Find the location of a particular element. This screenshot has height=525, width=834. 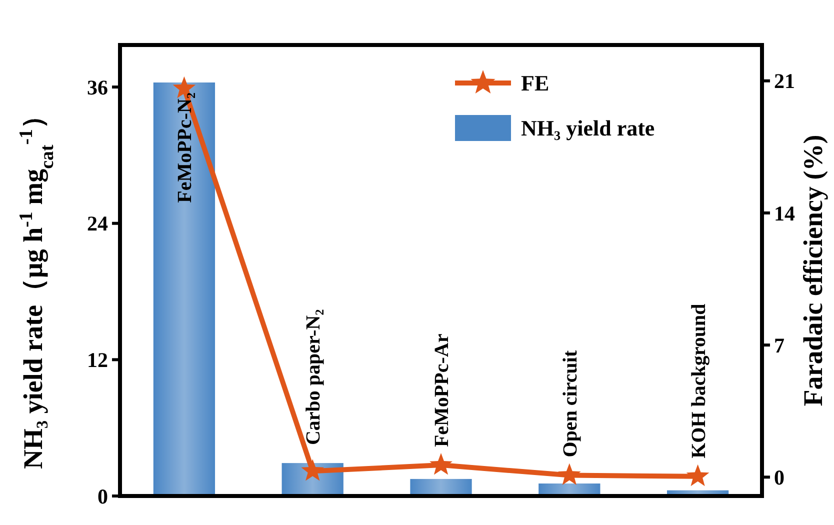

y2-tick-label: 0 is located at coordinates (779, 477).